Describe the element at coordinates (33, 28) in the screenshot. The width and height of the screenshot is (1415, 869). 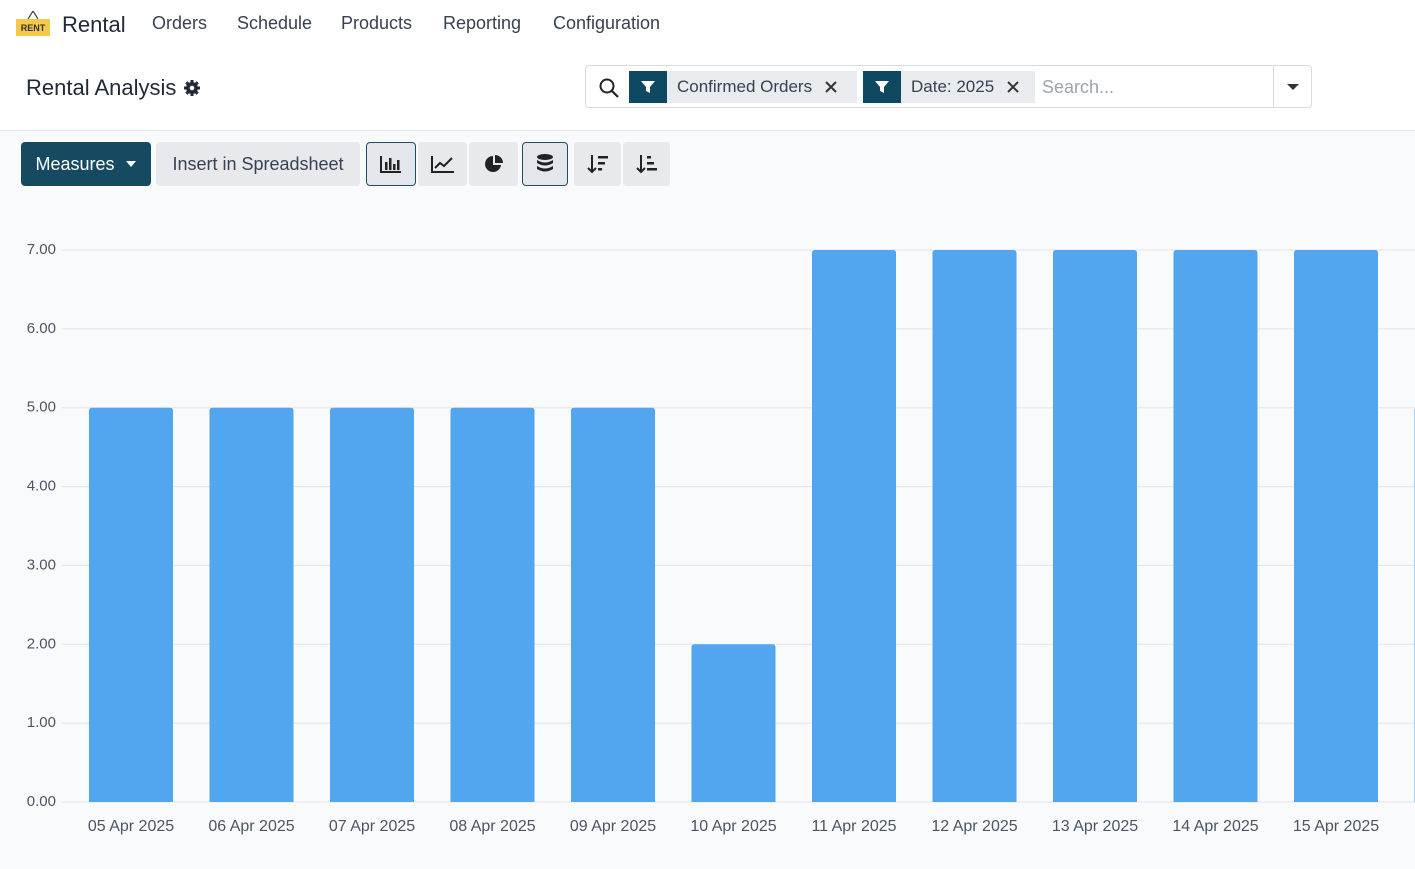
I see `logo-text: RENT` at that location.